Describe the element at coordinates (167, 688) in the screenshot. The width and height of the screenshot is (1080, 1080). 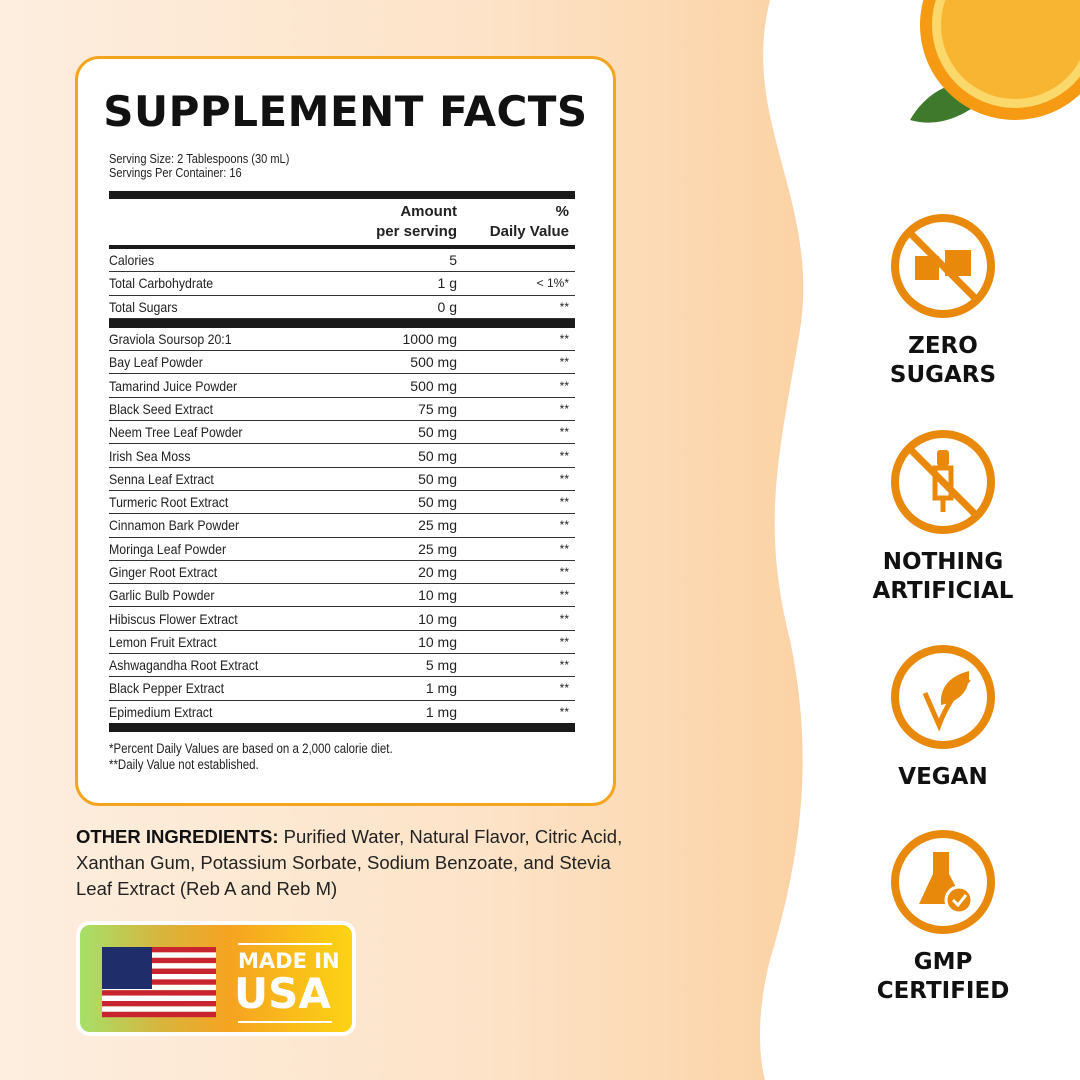
I see `ingredient-name: Black Pepper Extract` at that location.